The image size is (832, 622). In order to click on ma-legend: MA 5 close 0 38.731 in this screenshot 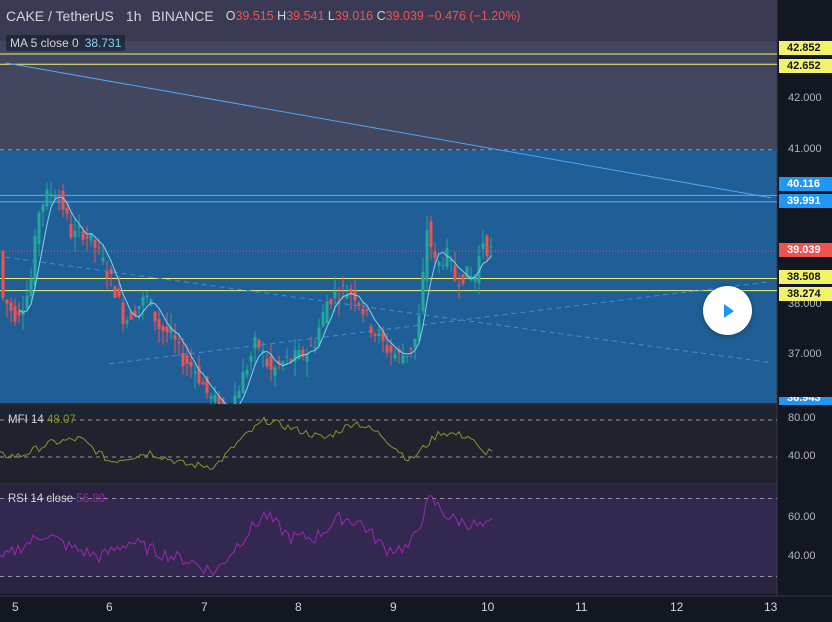, I will do `click(66, 43)`.